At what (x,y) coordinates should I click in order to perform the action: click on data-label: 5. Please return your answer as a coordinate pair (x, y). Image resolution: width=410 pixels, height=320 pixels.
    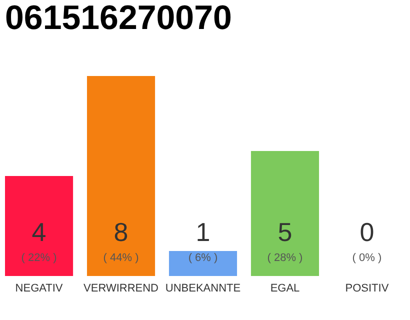
    Looking at the image, I should click on (285, 232).